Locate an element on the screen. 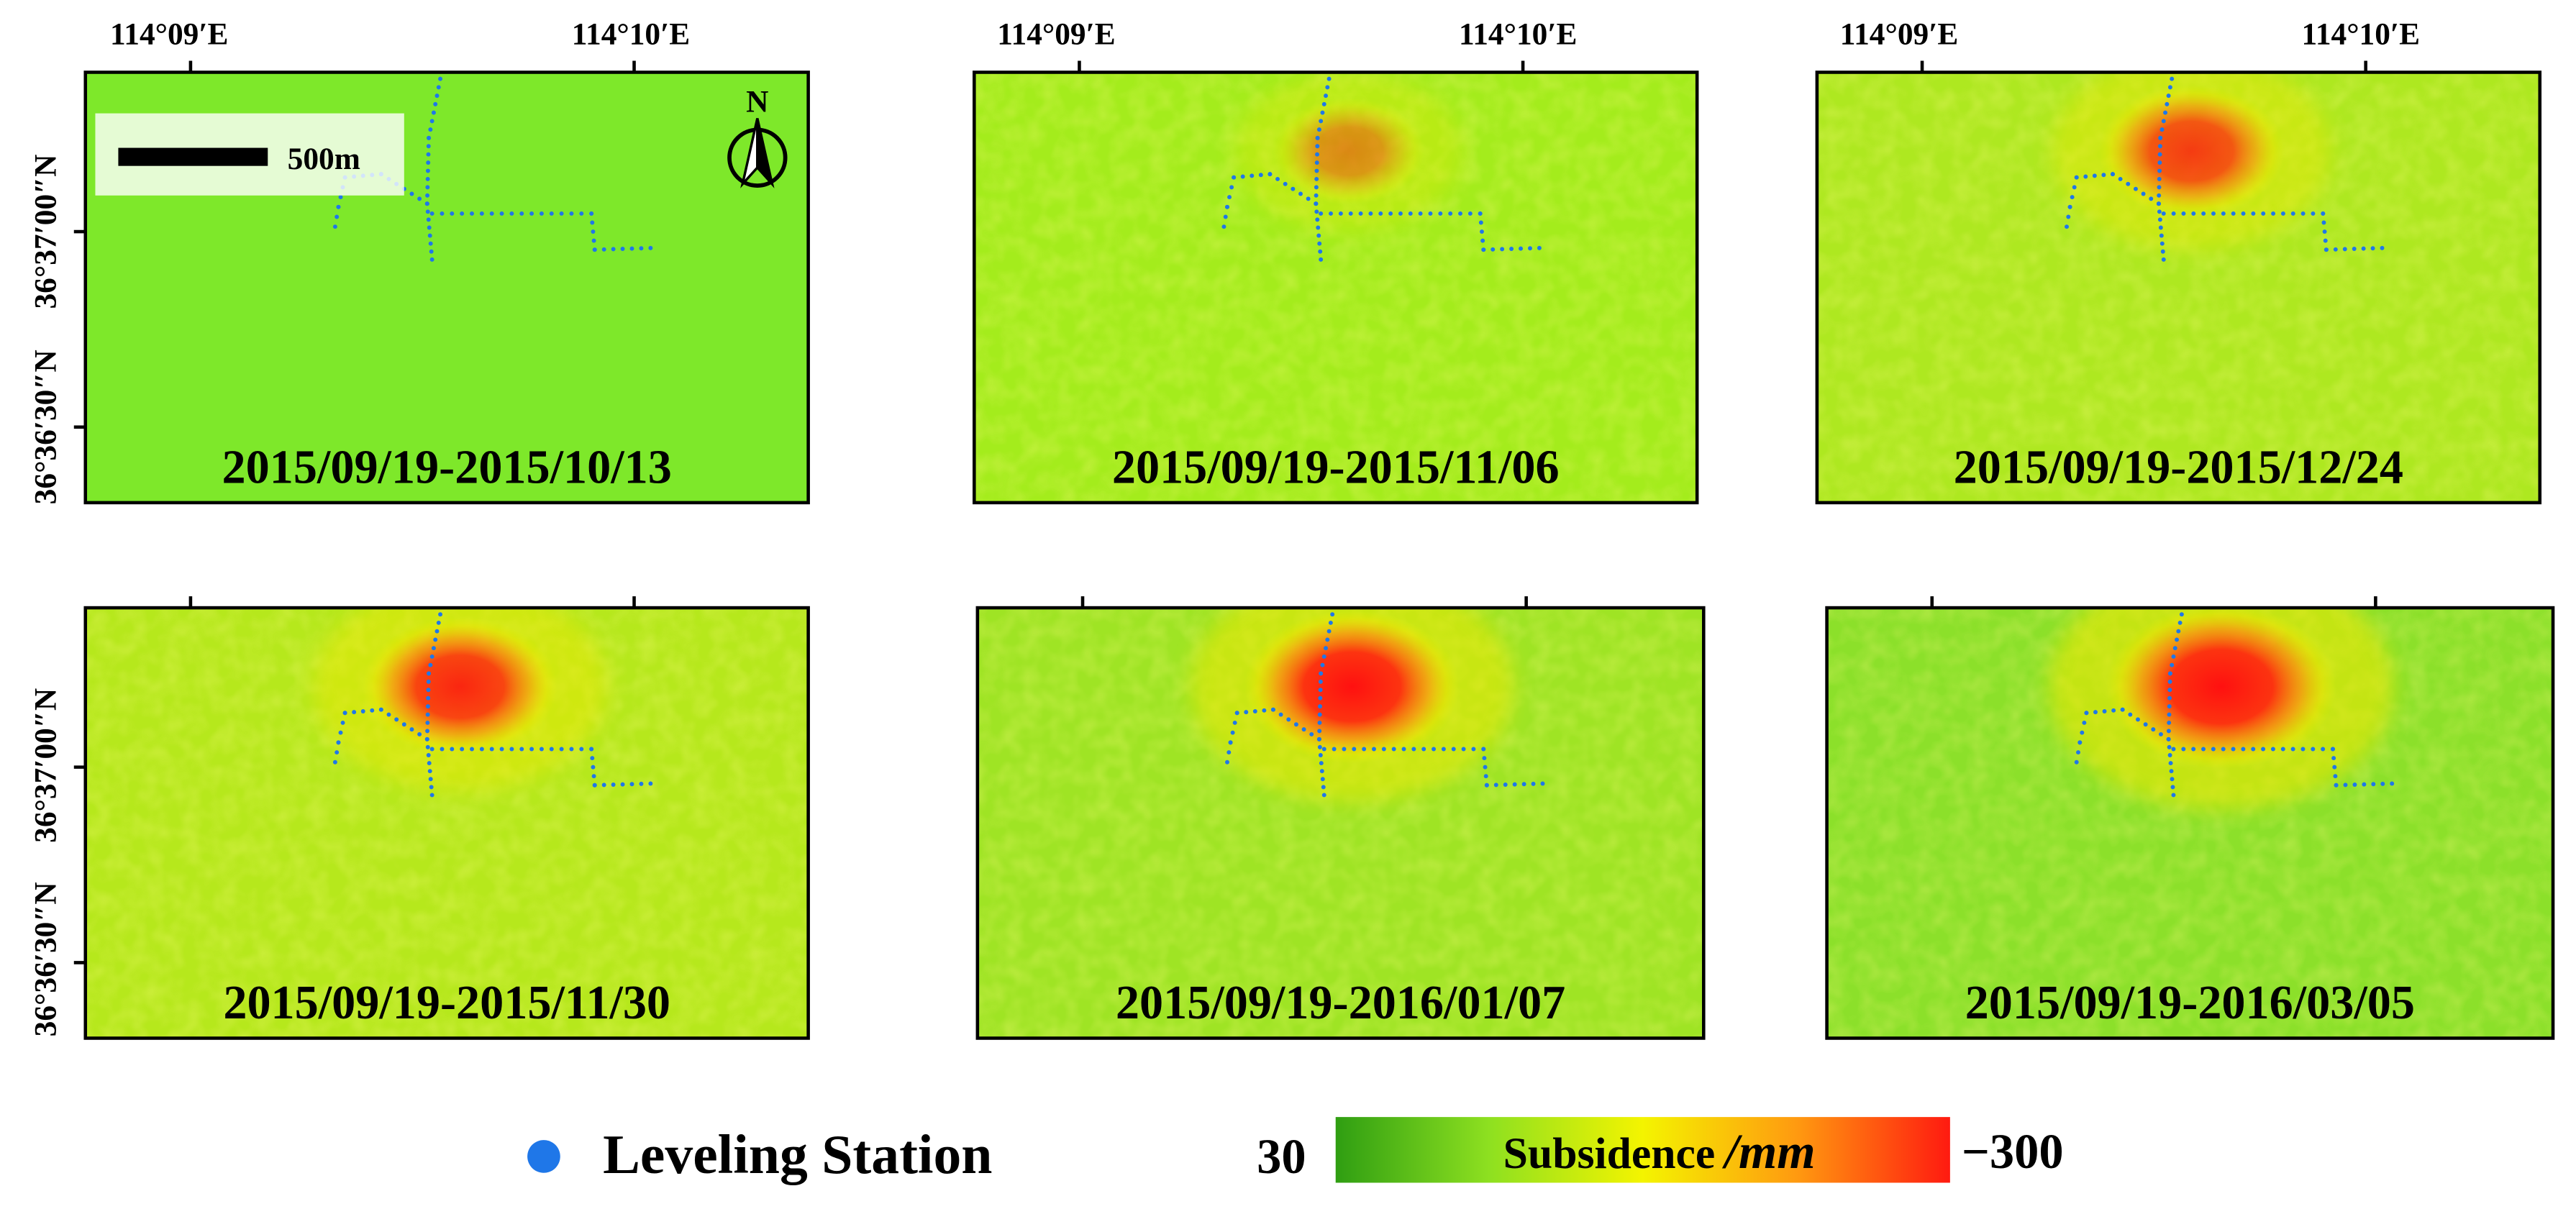 The width and height of the screenshot is (2576, 1209). map-panel: 2015/09/19-2015/12/24 is located at coordinates (2178, 282).